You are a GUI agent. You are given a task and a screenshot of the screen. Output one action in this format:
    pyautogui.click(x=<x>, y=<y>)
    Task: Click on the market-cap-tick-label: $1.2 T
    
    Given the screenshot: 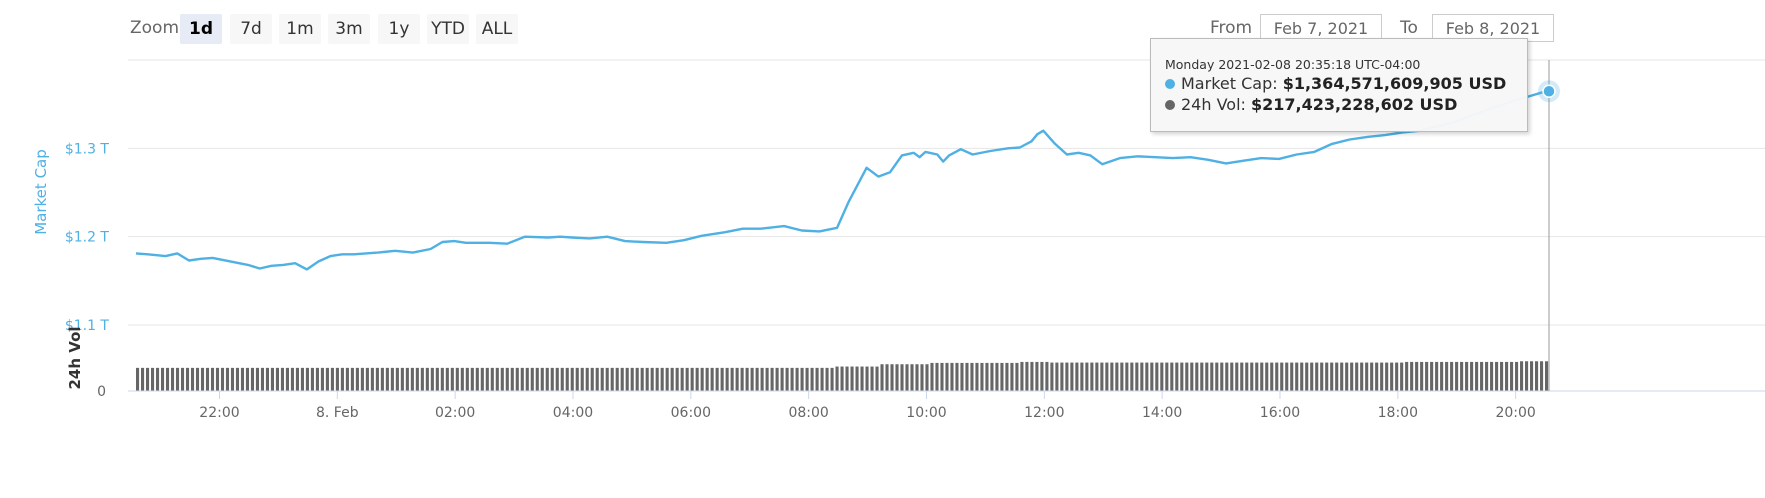 What is the action you would take?
    pyautogui.click(x=87, y=238)
    